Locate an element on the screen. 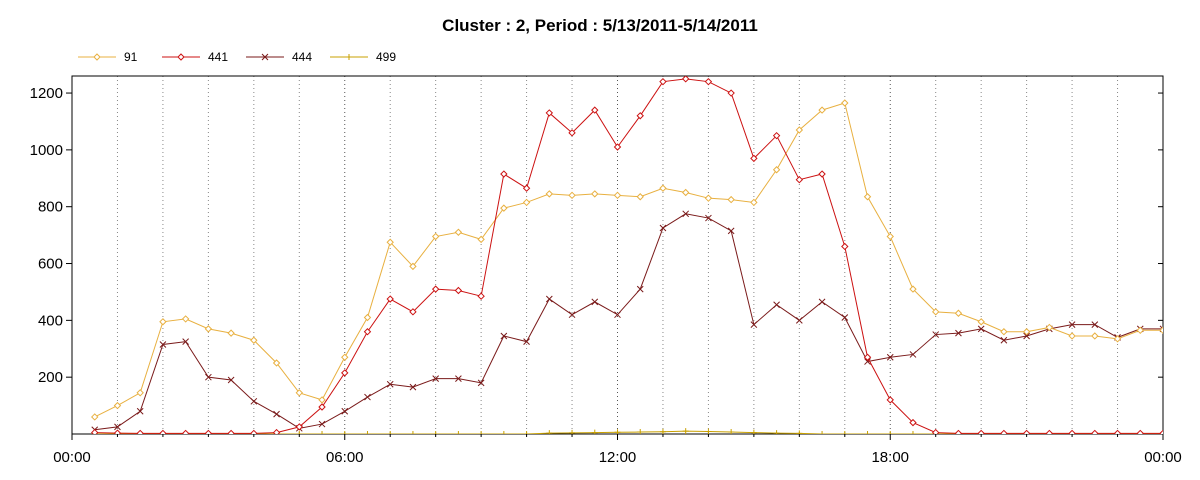 This screenshot has width=1200, height=480. y-tick-label: 1200 is located at coordinates (46, 93).